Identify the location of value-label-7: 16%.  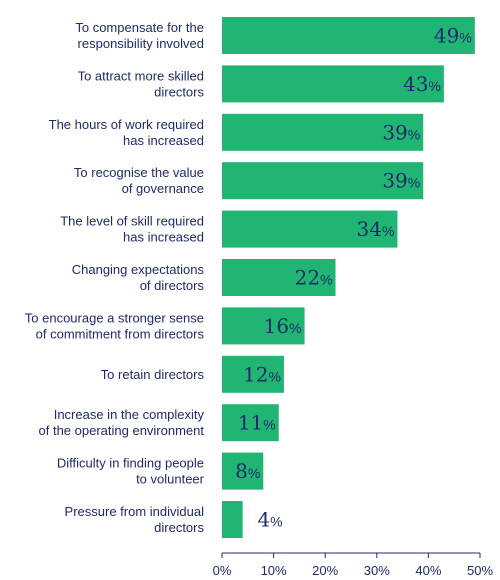
(283, 326).